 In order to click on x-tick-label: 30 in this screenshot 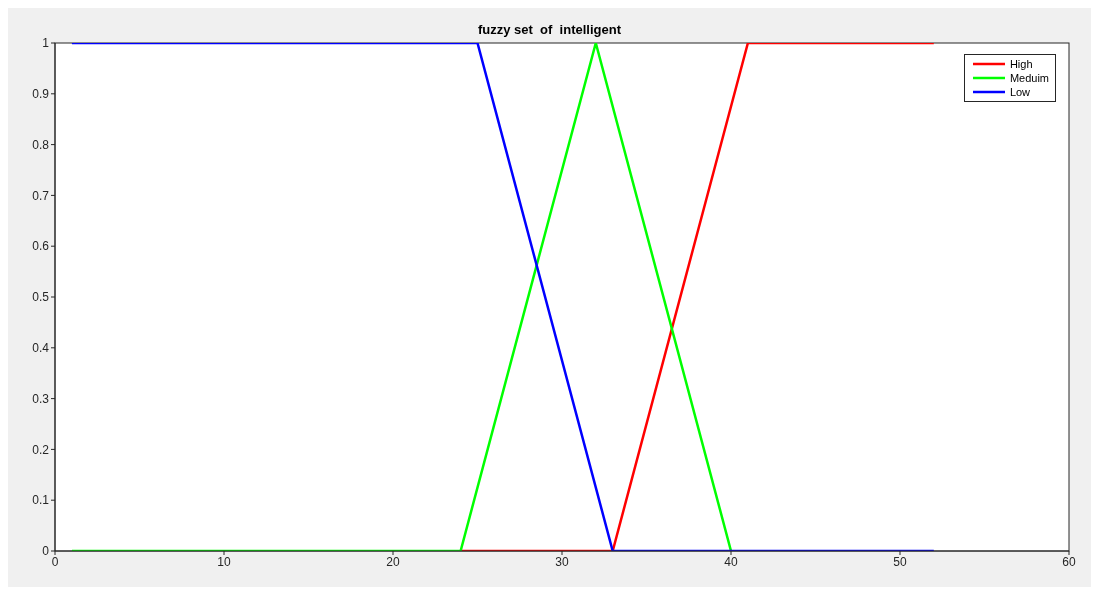, I will do `click(562, 561)`.